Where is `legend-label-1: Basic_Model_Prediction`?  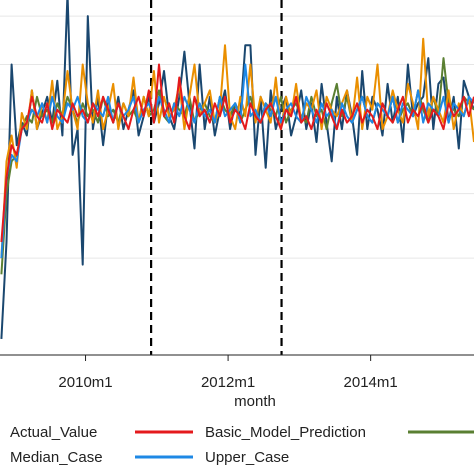 legend-label-1: Basic_Model_Prediction is located at coordinates (285, 432).